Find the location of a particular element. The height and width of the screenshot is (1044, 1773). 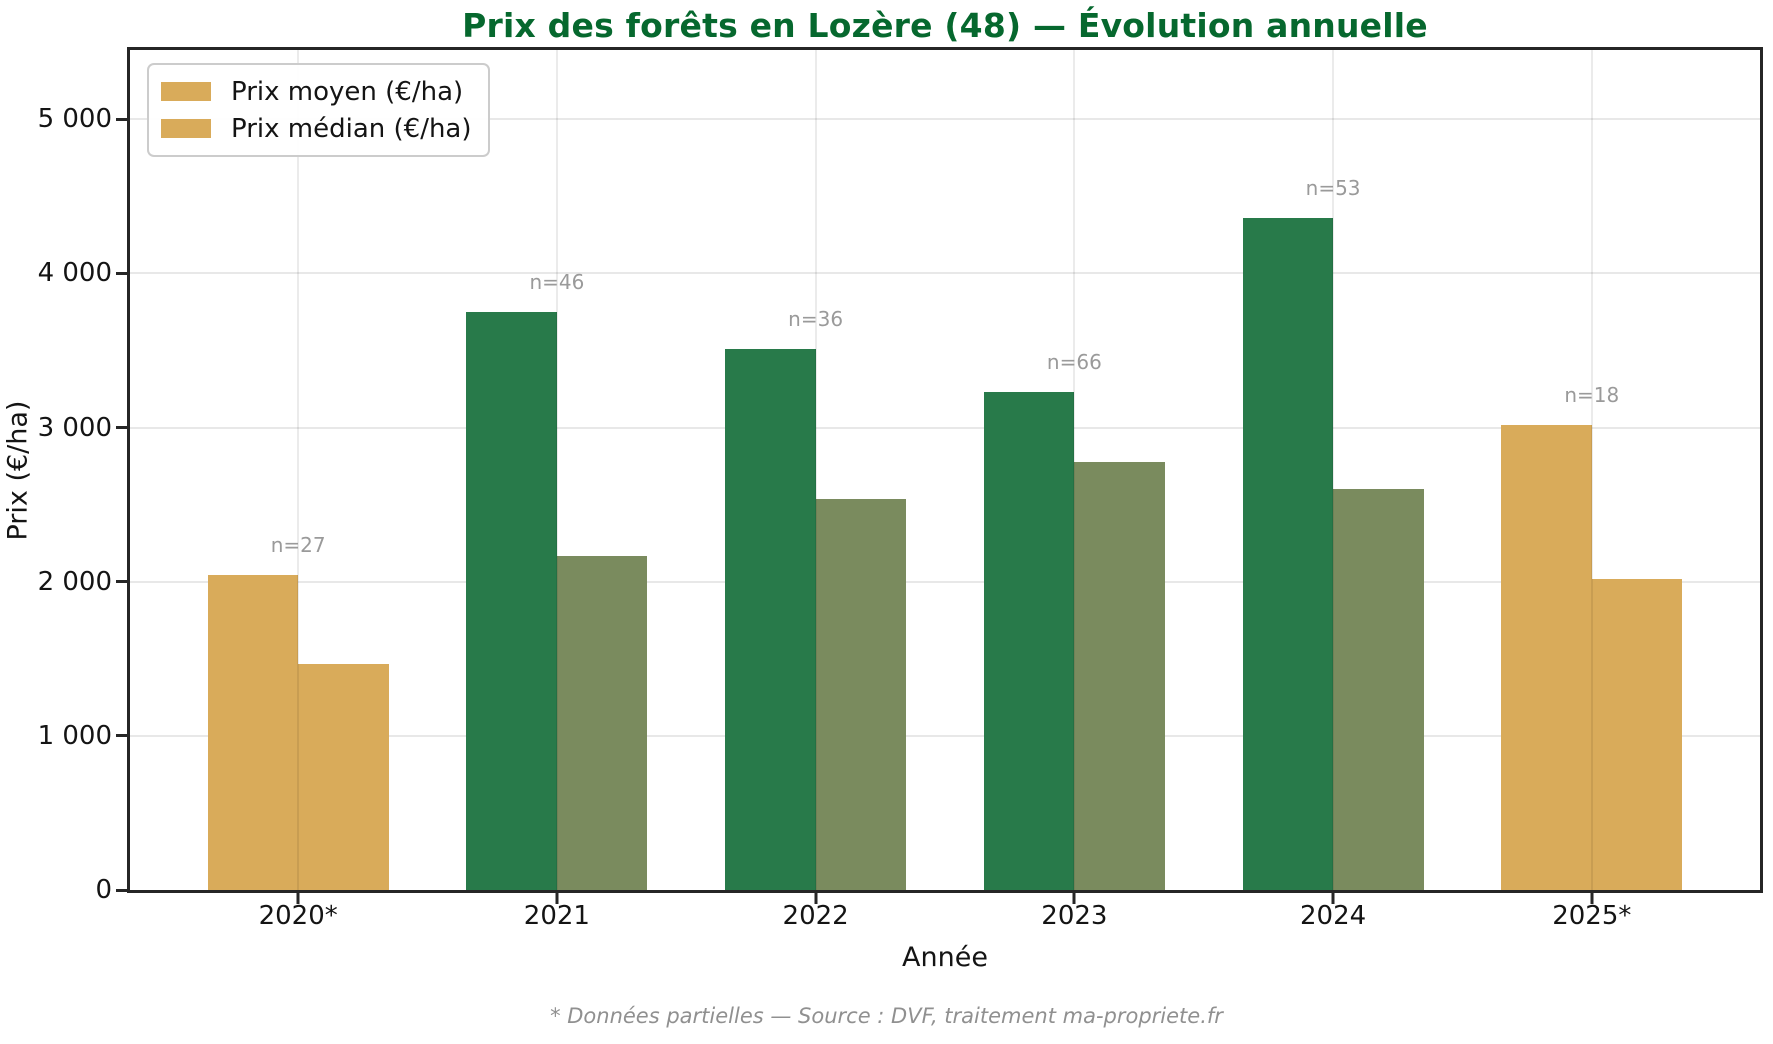

x-tick-label: 2023 is located at coordinates (1074, 916).